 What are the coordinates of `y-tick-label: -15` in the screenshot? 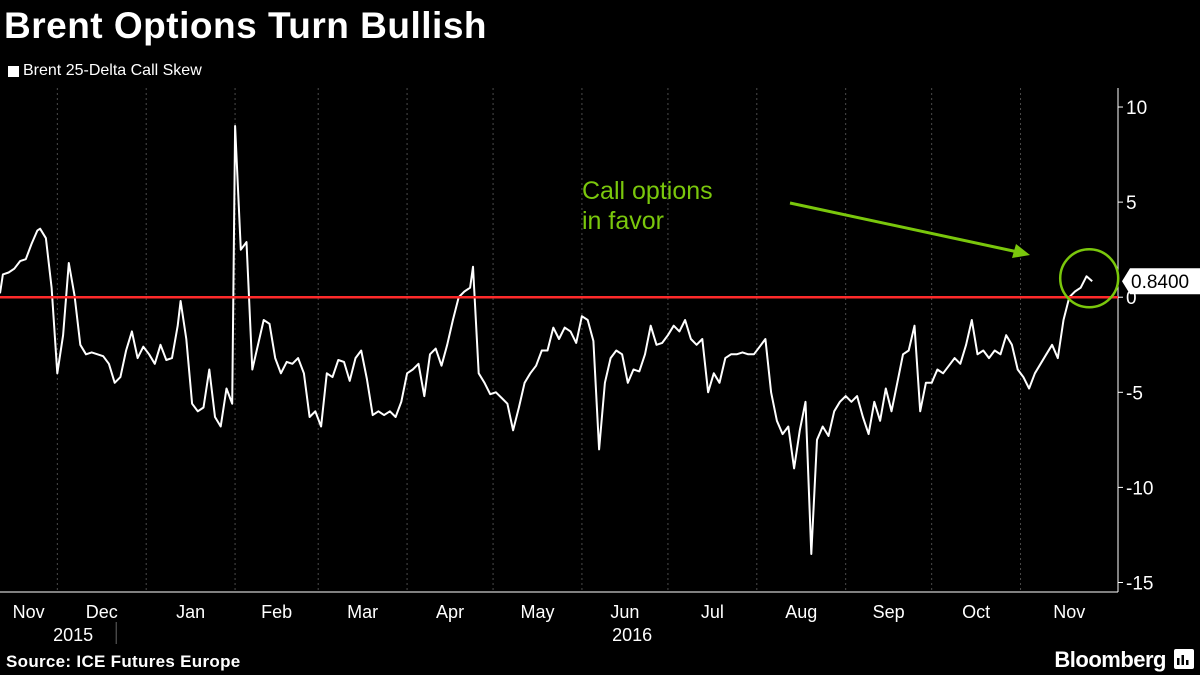 It's located at (1139, 583).